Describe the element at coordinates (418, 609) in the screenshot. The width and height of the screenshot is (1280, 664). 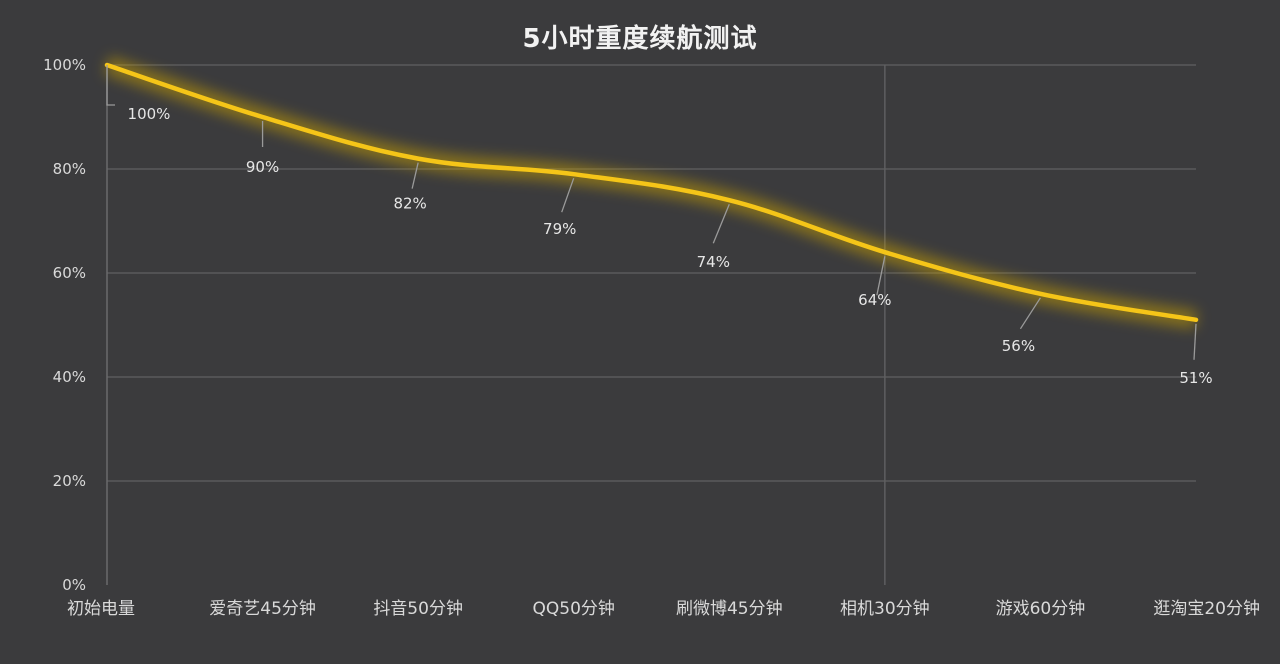
I see `x-tick-label: 抖音50分钟` at that location.